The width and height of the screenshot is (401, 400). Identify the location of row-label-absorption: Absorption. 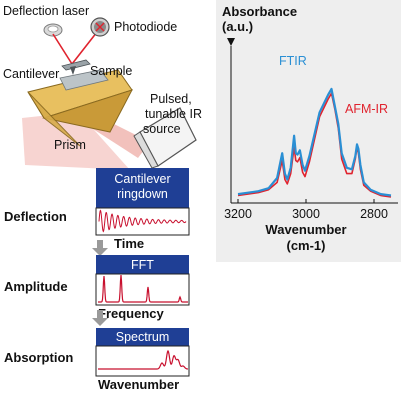
(38, 357).